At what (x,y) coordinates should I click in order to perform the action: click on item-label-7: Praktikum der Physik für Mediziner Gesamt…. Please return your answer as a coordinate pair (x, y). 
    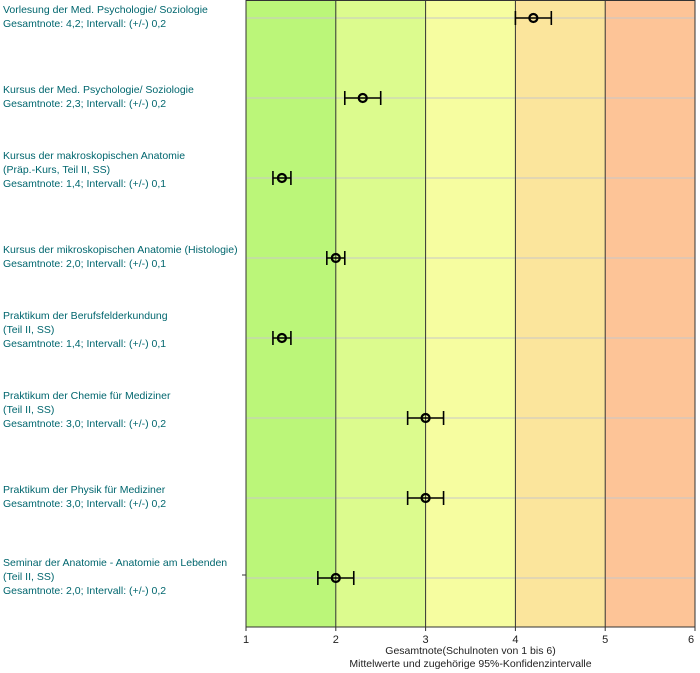
    Looking at the image, I should click on (84, 497).